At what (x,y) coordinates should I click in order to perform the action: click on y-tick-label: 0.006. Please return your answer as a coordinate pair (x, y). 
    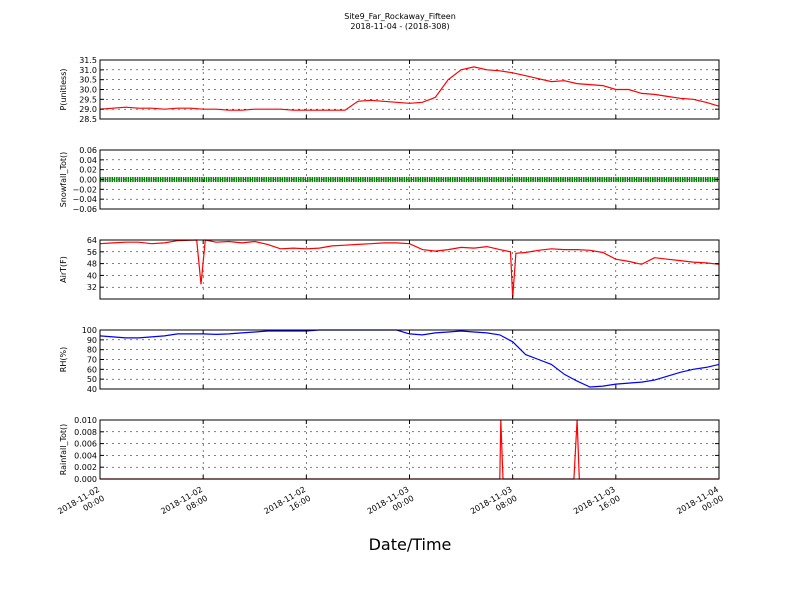
    Looking at the image, I should click on (85, 444).